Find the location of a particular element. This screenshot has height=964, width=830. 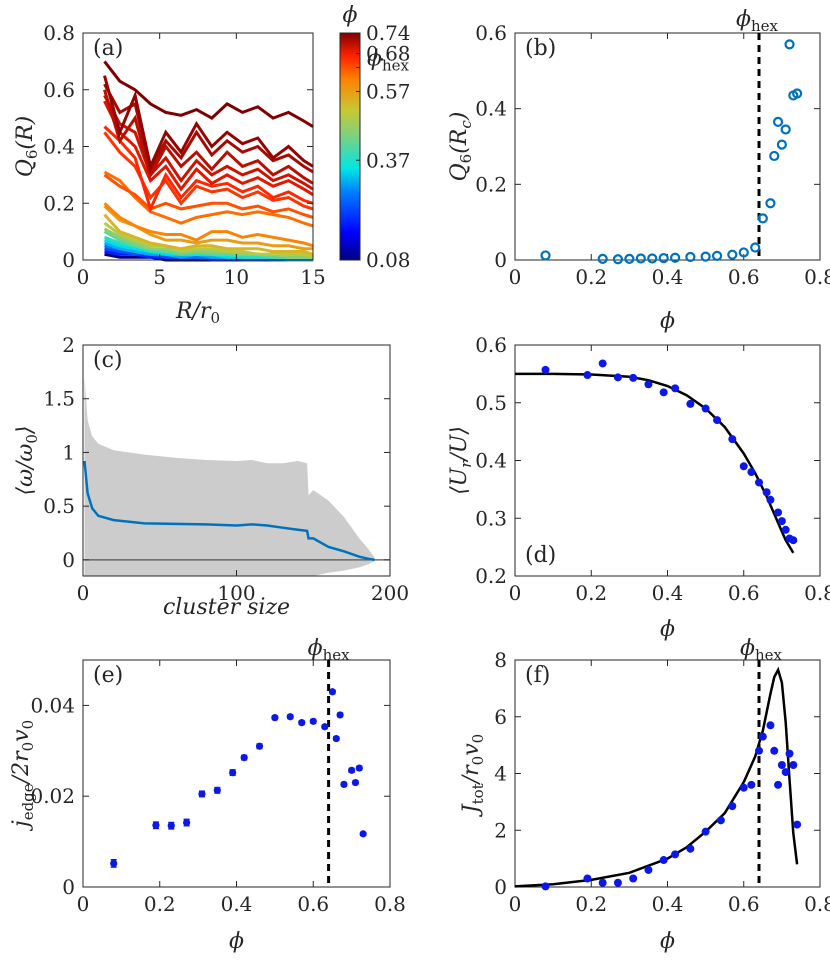

x-tick-label: 0.4 is located at coordinates (668, 904).